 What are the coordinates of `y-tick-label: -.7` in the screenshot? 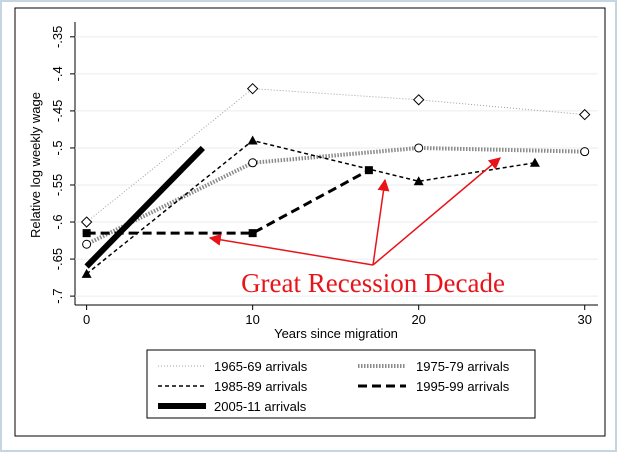 It's located at (57, 296).